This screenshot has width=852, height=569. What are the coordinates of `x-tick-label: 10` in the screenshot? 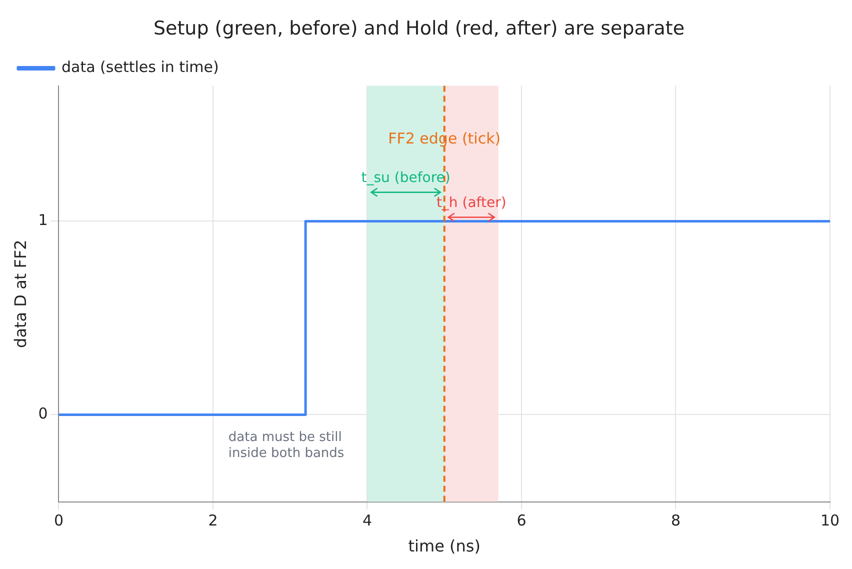 It's located at (830, 521).